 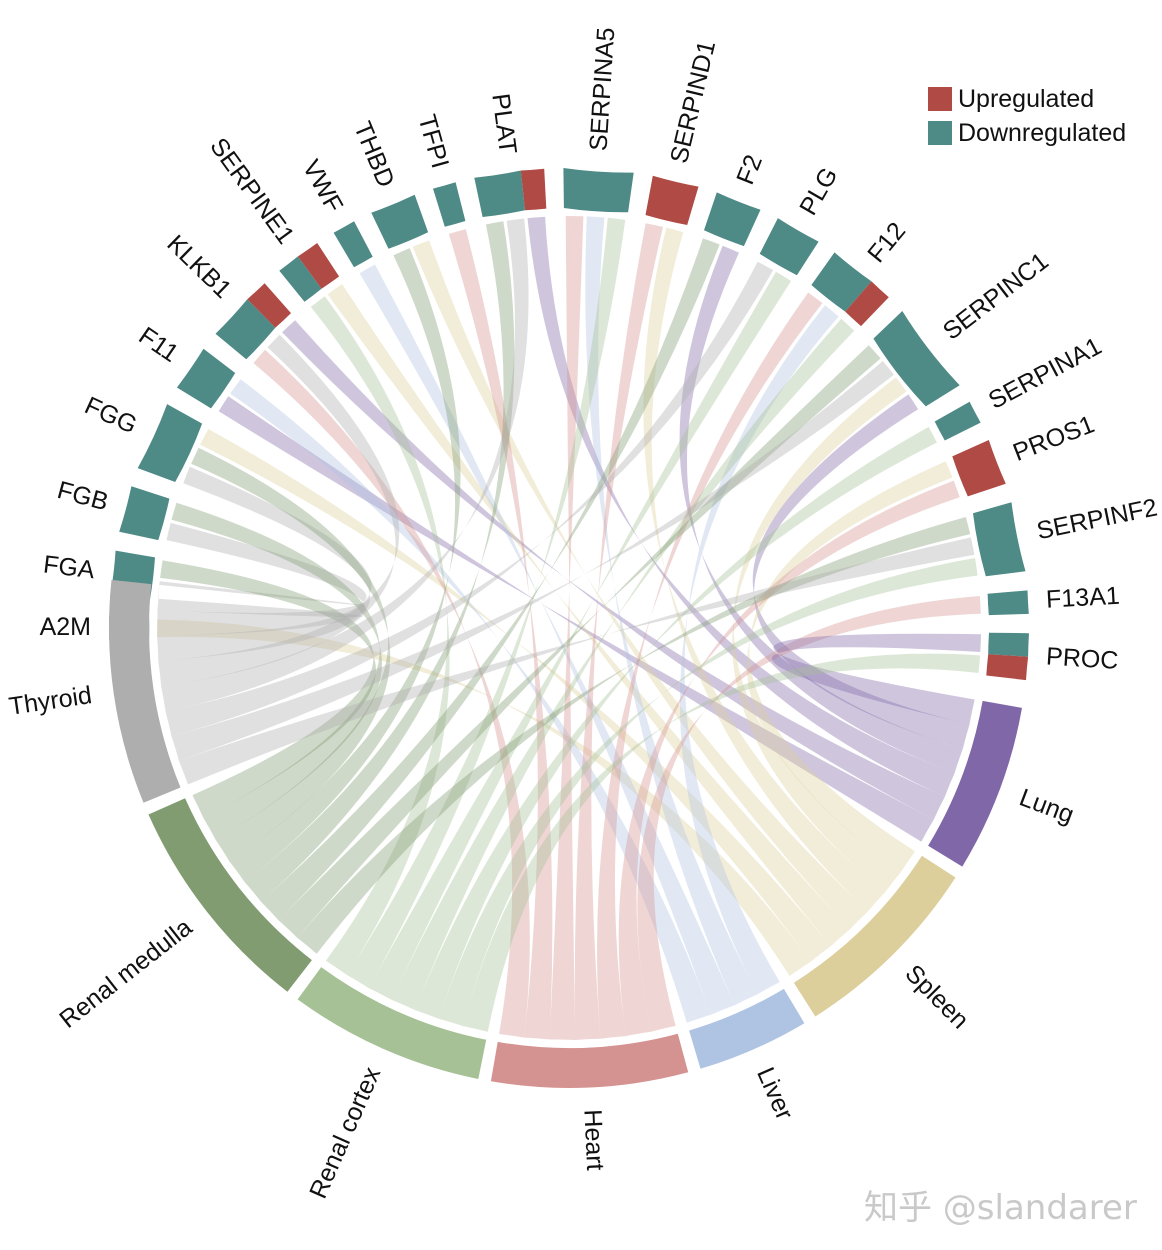 What do you see at coordinates (1008, 603) in the screenshot?
I see `gene-arc-f13a1-down` at bounding box center [1008, 603].